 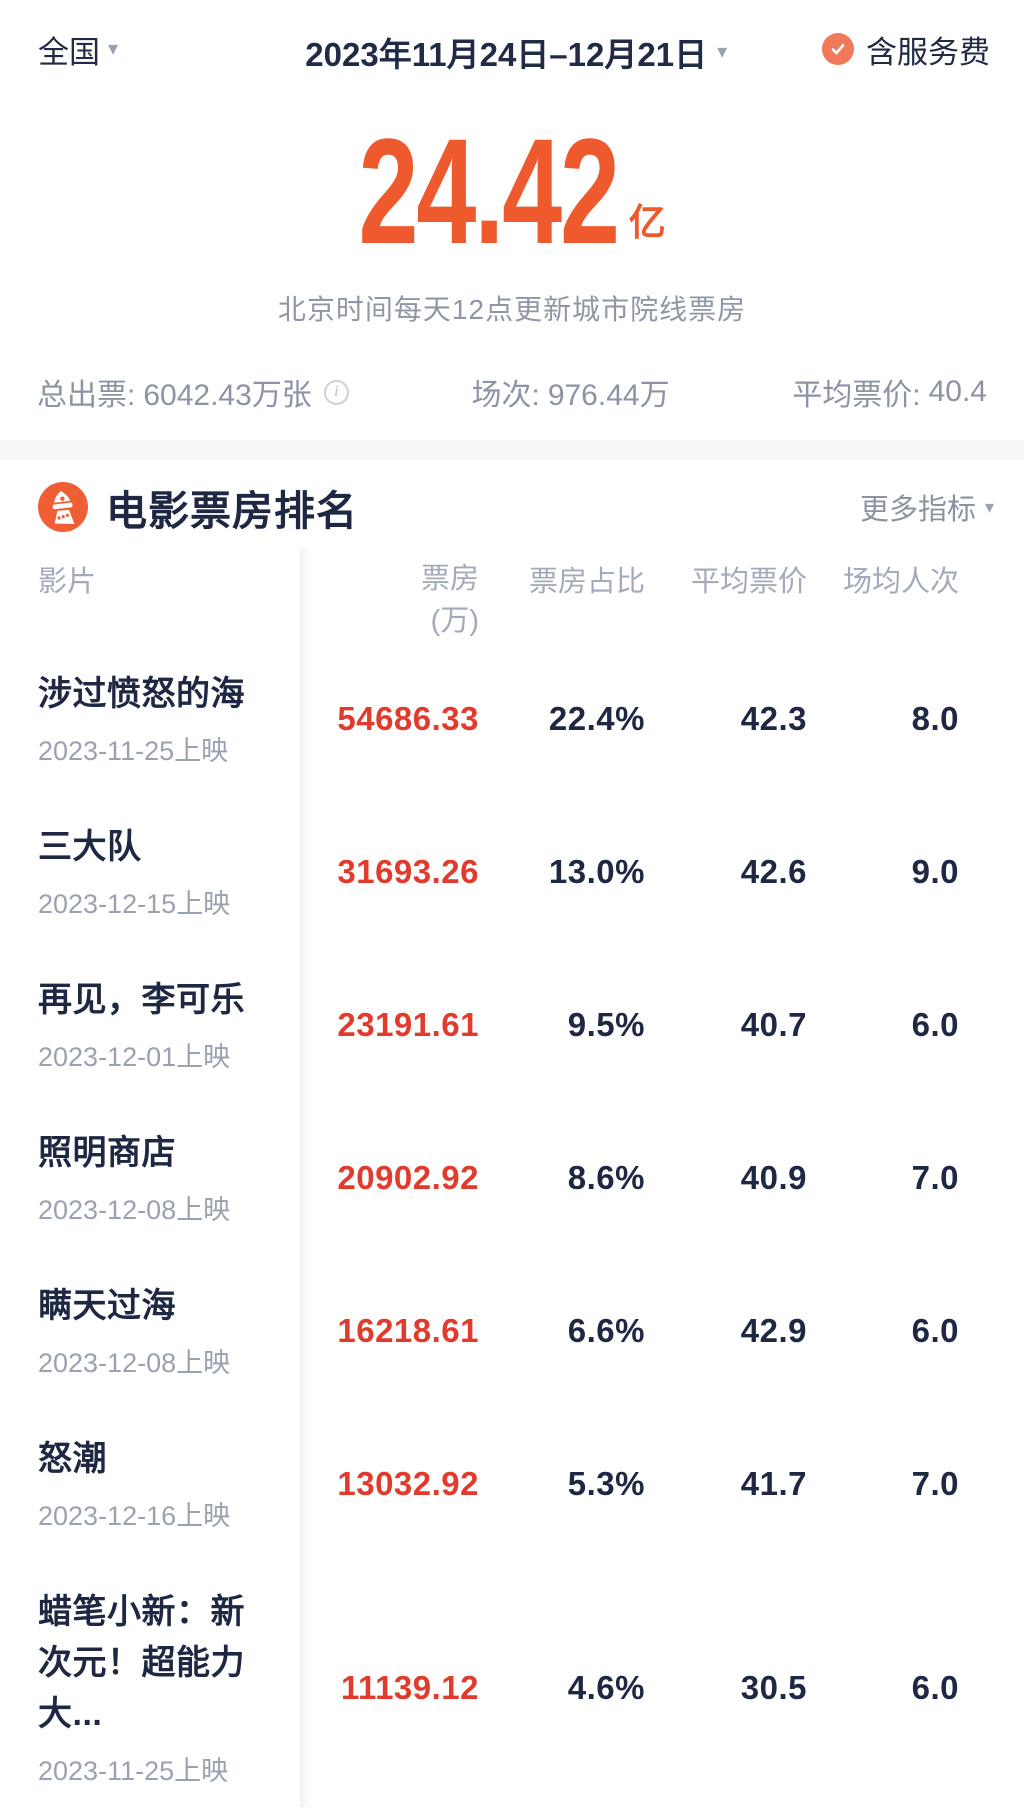 I want to click on ranking-section-header: 电影票房排名 更多指标 ▾, so click(x=512, y=501).